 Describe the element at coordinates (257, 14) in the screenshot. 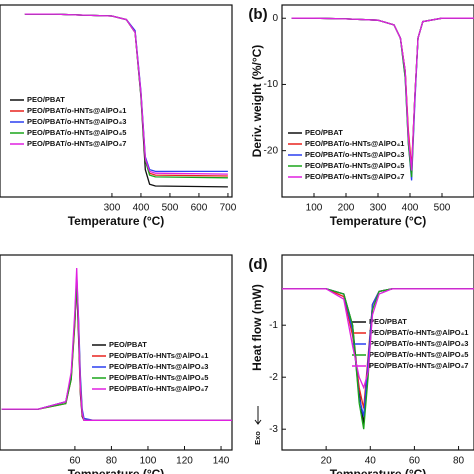

I see `panel-label: (b)` at that location.